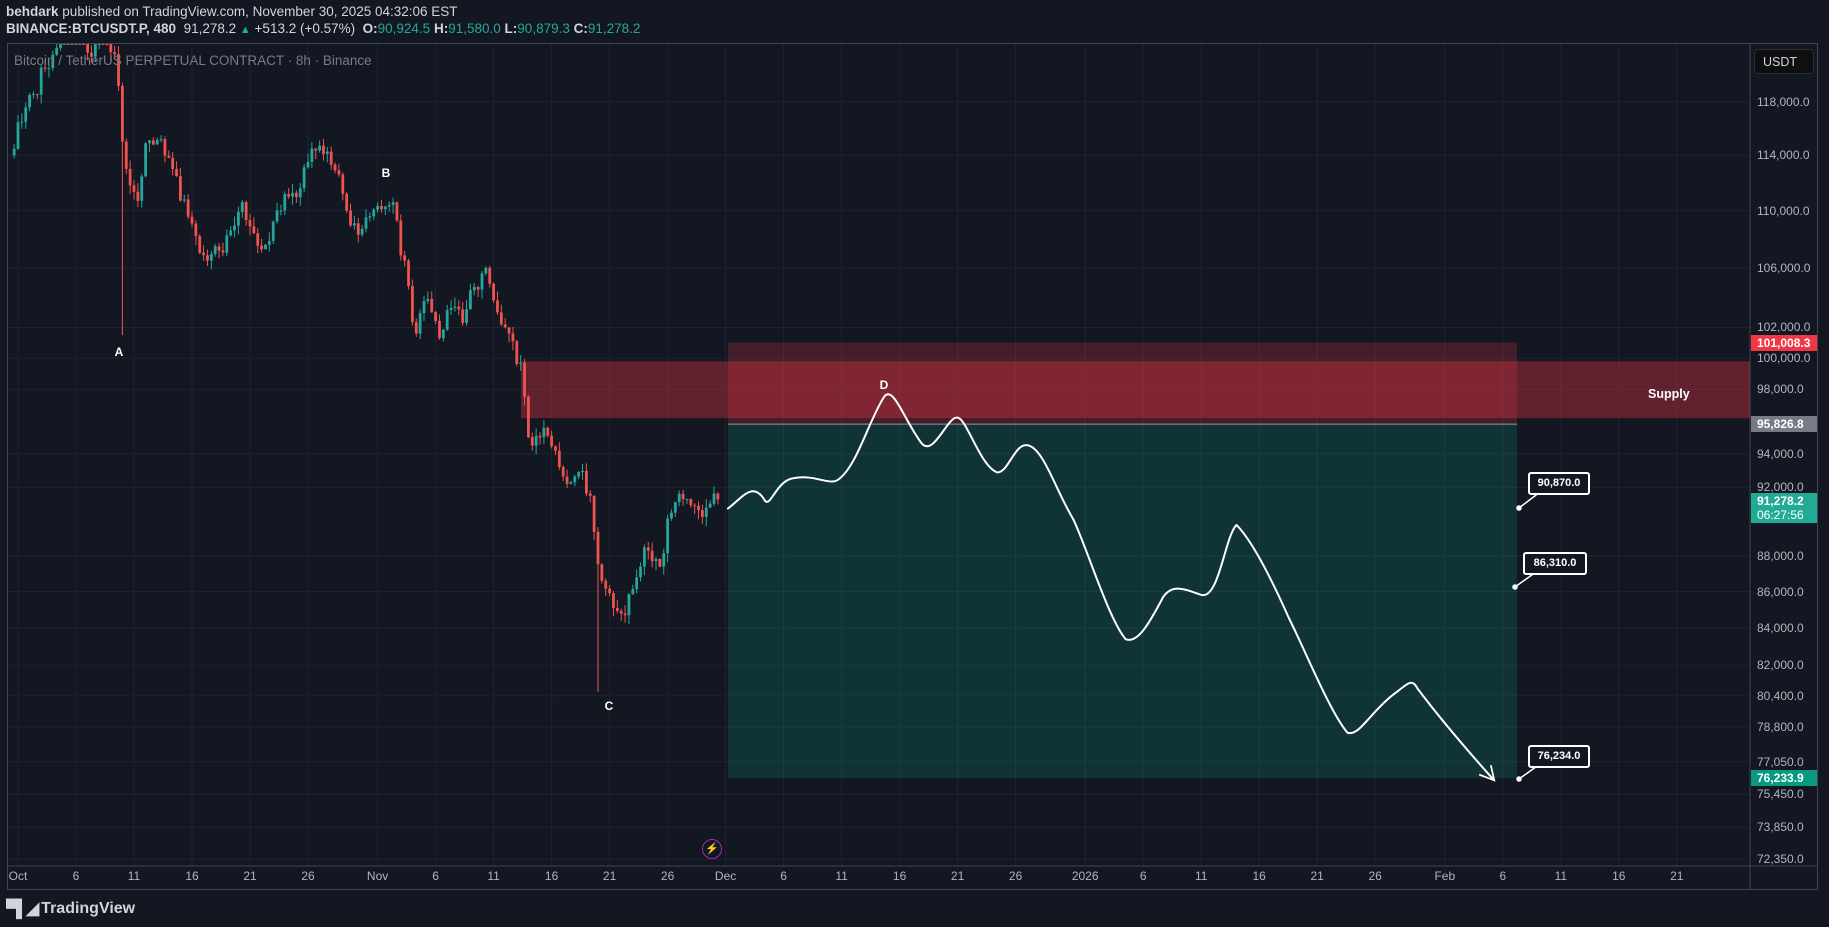 The height and width of the screenshot is (927, 1829). I want to click on supply-zone-label: Supply, so click(1669, 394).